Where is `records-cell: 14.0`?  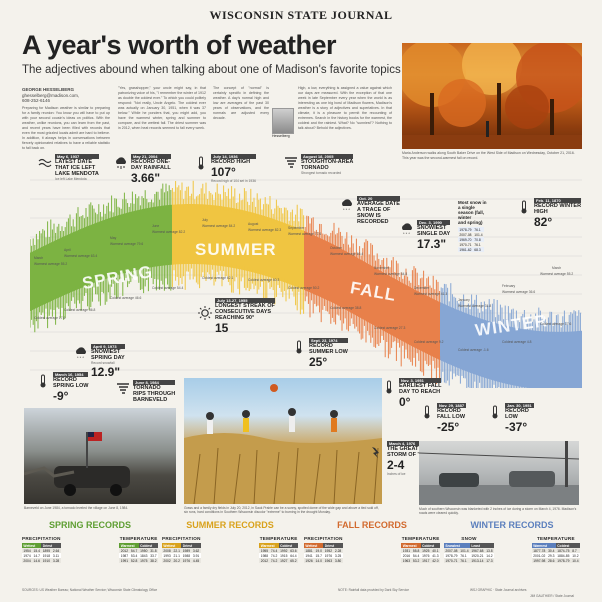
records-cell: 14.0 is located at coordinates (318, 560).